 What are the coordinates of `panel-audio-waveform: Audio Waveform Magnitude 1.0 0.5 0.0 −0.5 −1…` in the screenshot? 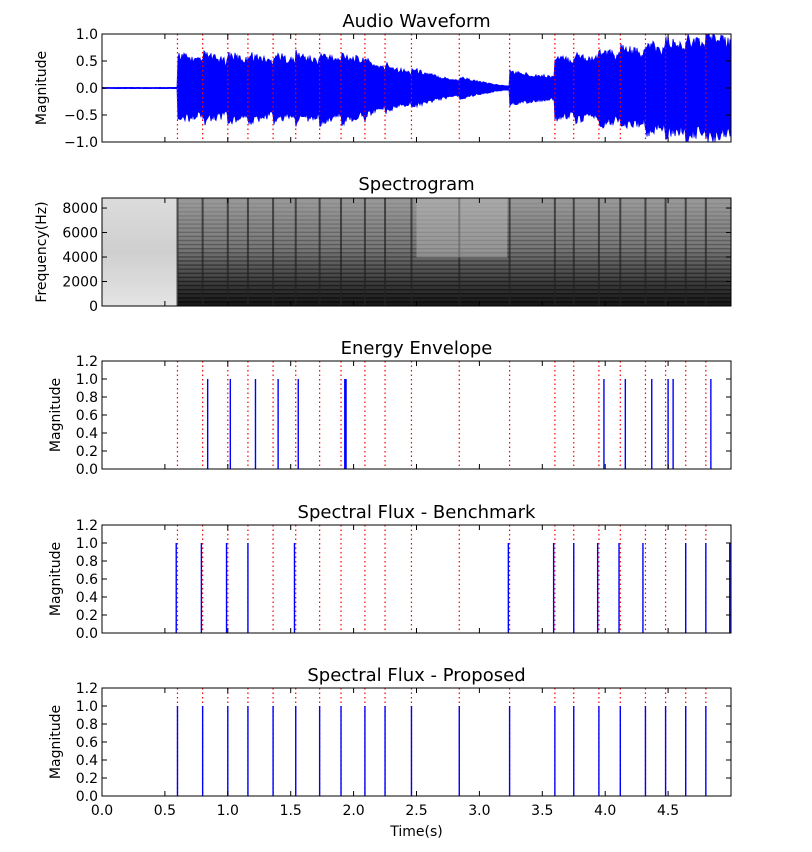 It's located at (383, 81).